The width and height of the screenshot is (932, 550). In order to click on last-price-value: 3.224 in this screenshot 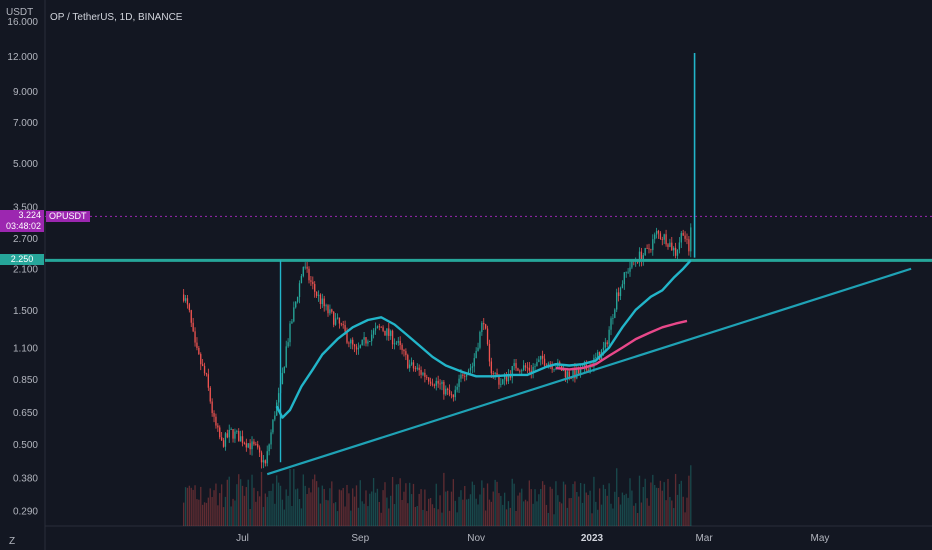, I will do `click(29, 215)`.